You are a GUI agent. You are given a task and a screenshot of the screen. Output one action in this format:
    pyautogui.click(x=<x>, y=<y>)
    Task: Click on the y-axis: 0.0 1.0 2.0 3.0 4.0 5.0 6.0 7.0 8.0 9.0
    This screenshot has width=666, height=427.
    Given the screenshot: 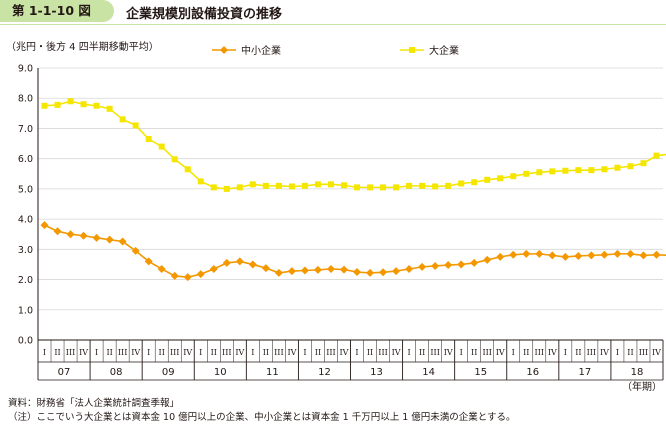 What is the action you would take?
    pyautogui.click(x=28, y=205)
    